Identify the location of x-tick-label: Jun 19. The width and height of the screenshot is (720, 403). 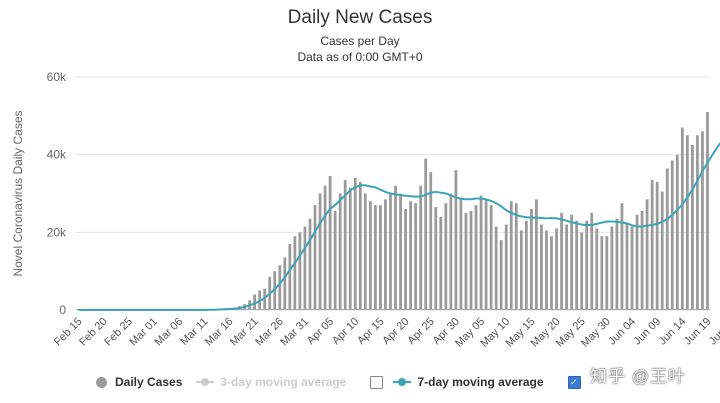
(698, 332).